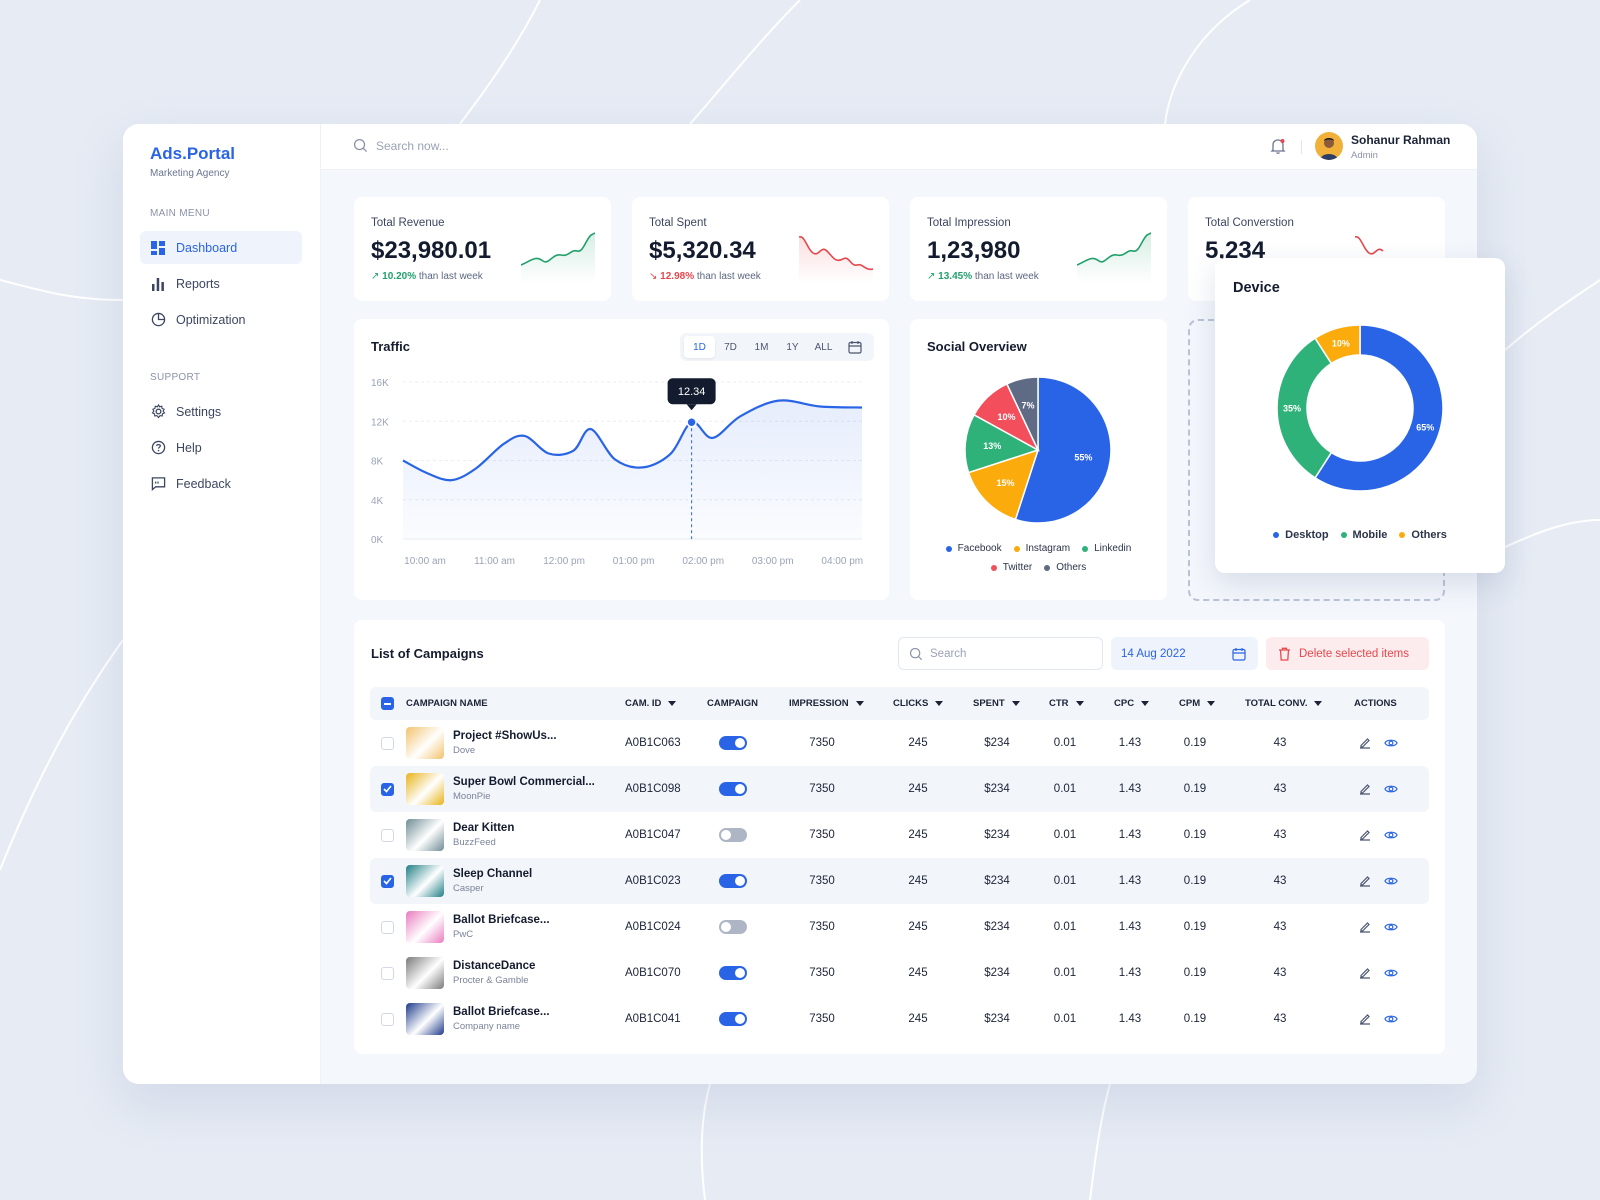 The image size is (1600, 1200). Describe the element at coordinates (158, 248) in the screenshot. I see `dashboard-icon` at that location.